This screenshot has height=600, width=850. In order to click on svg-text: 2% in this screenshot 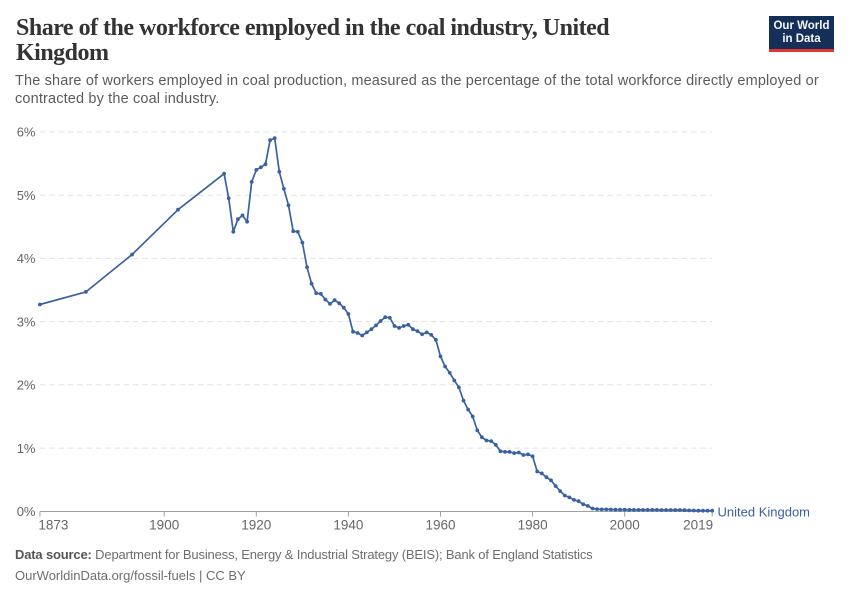, I will do `click(26, 385)`.